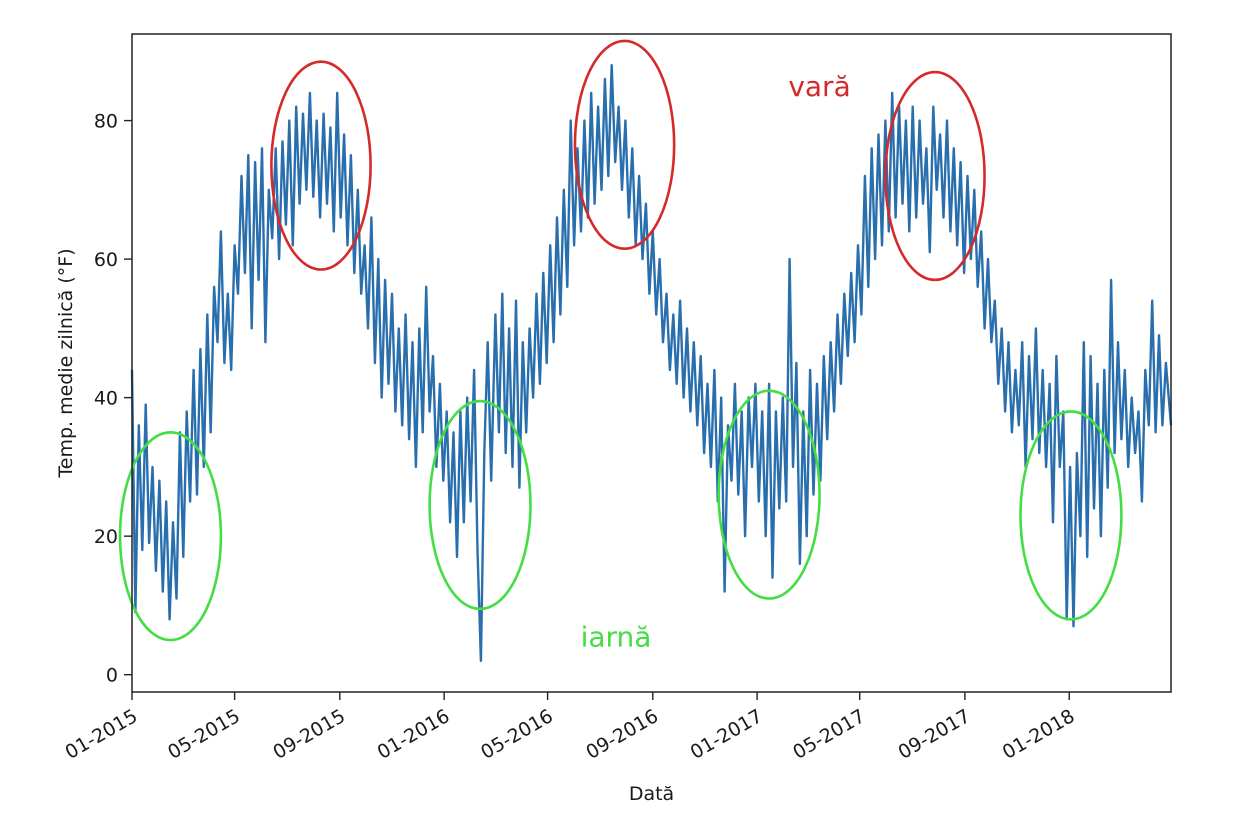 The width and height of the screenshot is (1253, 832). What do you see at coordinates (106, 399) in the screenshot?
I see `y-tick-label: 40` at bounding box center [106, 399].